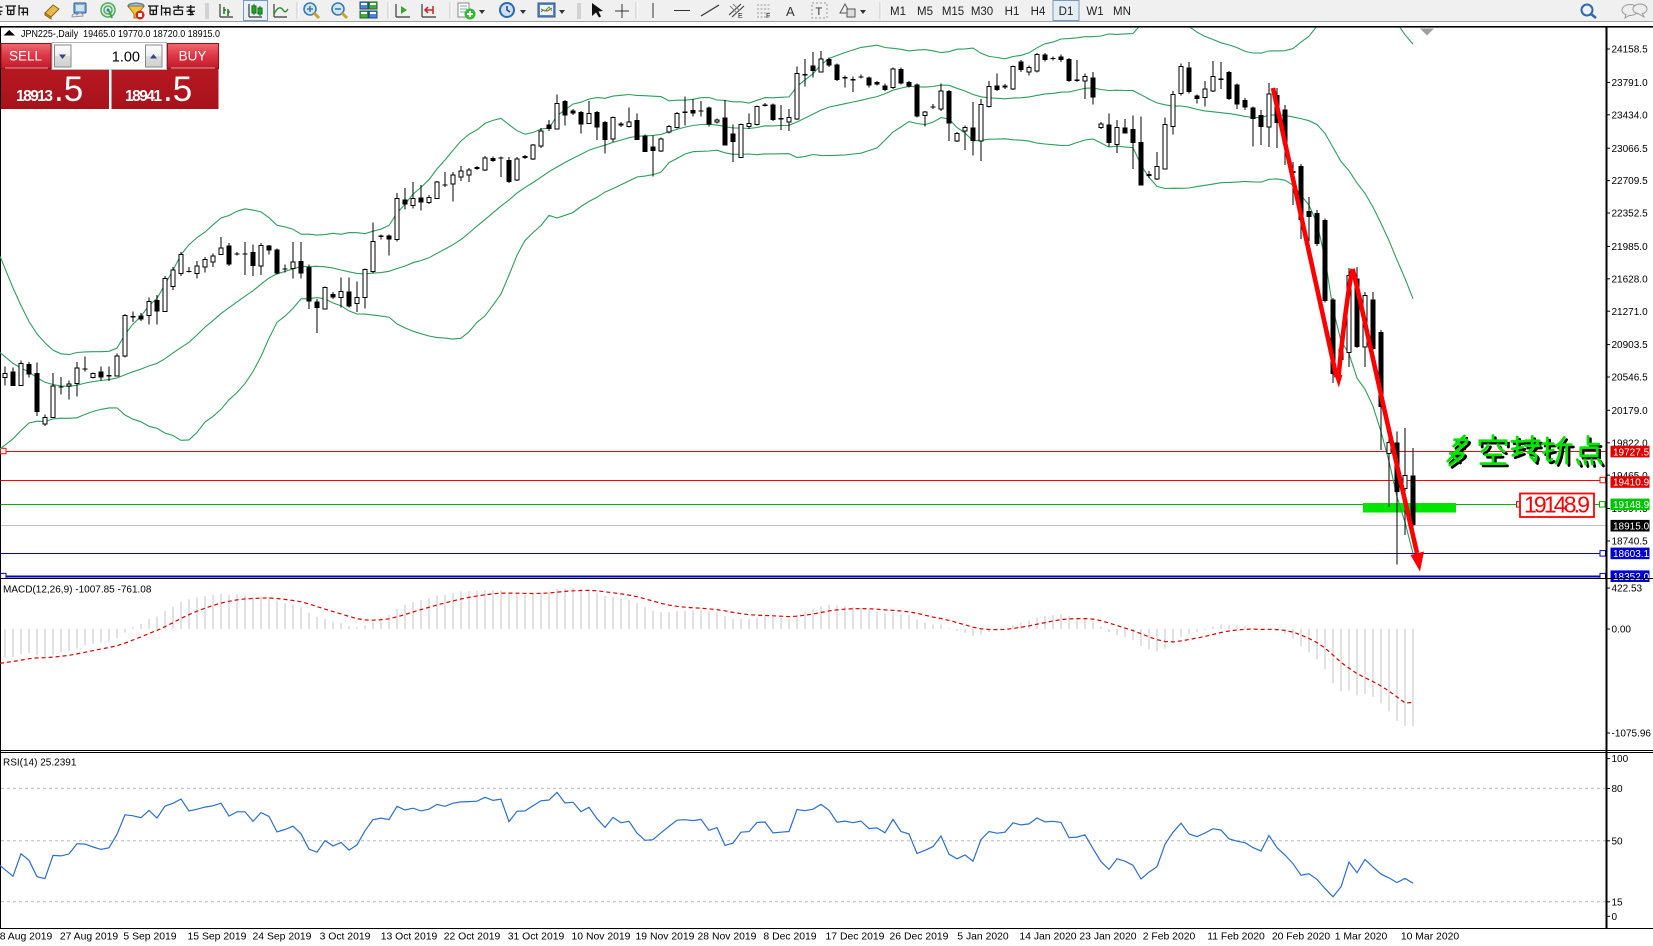 This screenshot has height=946, width=1653. Describe the element at coordinates (1107, 937) in the screenshot. I see `svg-text: 23 Jan 2020` at that location.